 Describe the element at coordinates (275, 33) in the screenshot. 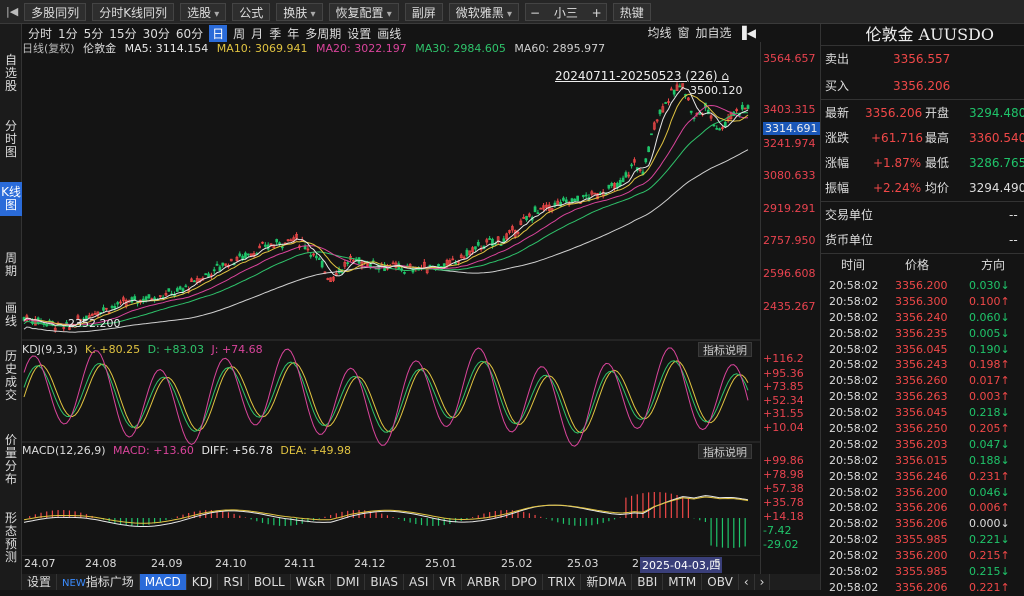

I see `period-quarter: 季` at that location.